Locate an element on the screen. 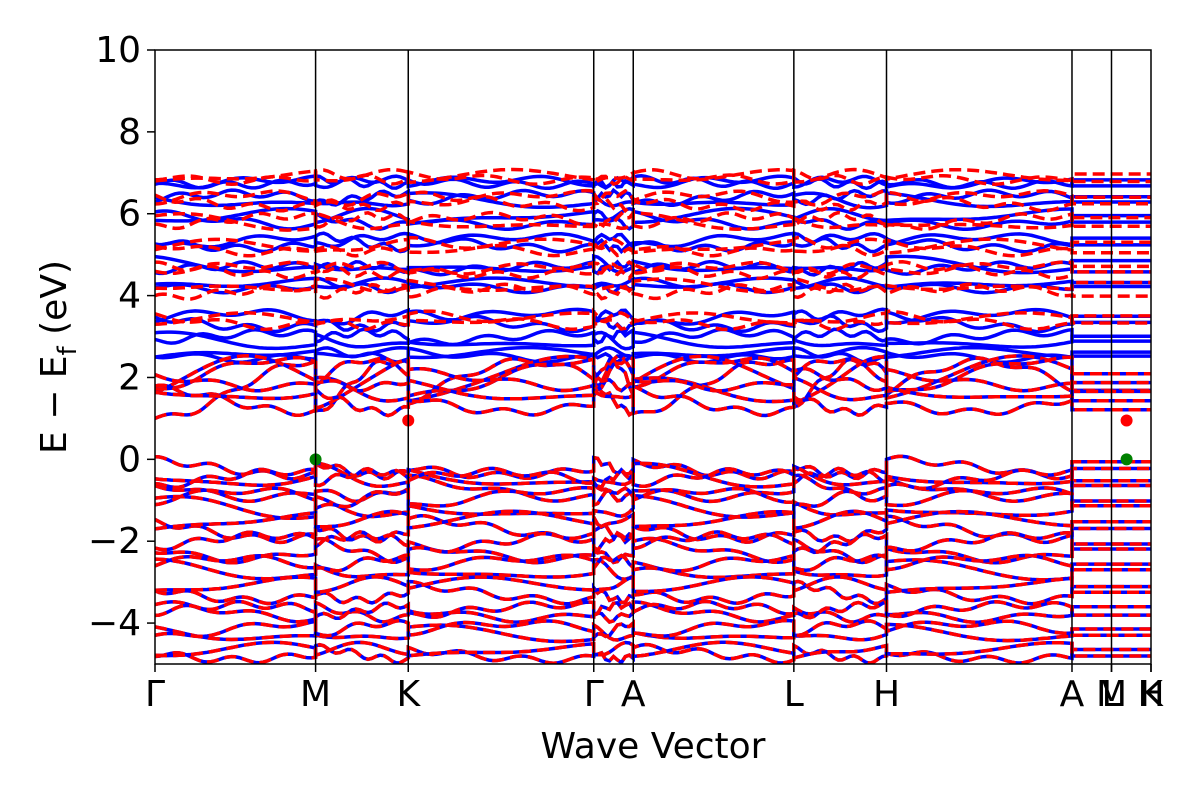  y-tick-label: 10 is located at coordinates (118, 50).